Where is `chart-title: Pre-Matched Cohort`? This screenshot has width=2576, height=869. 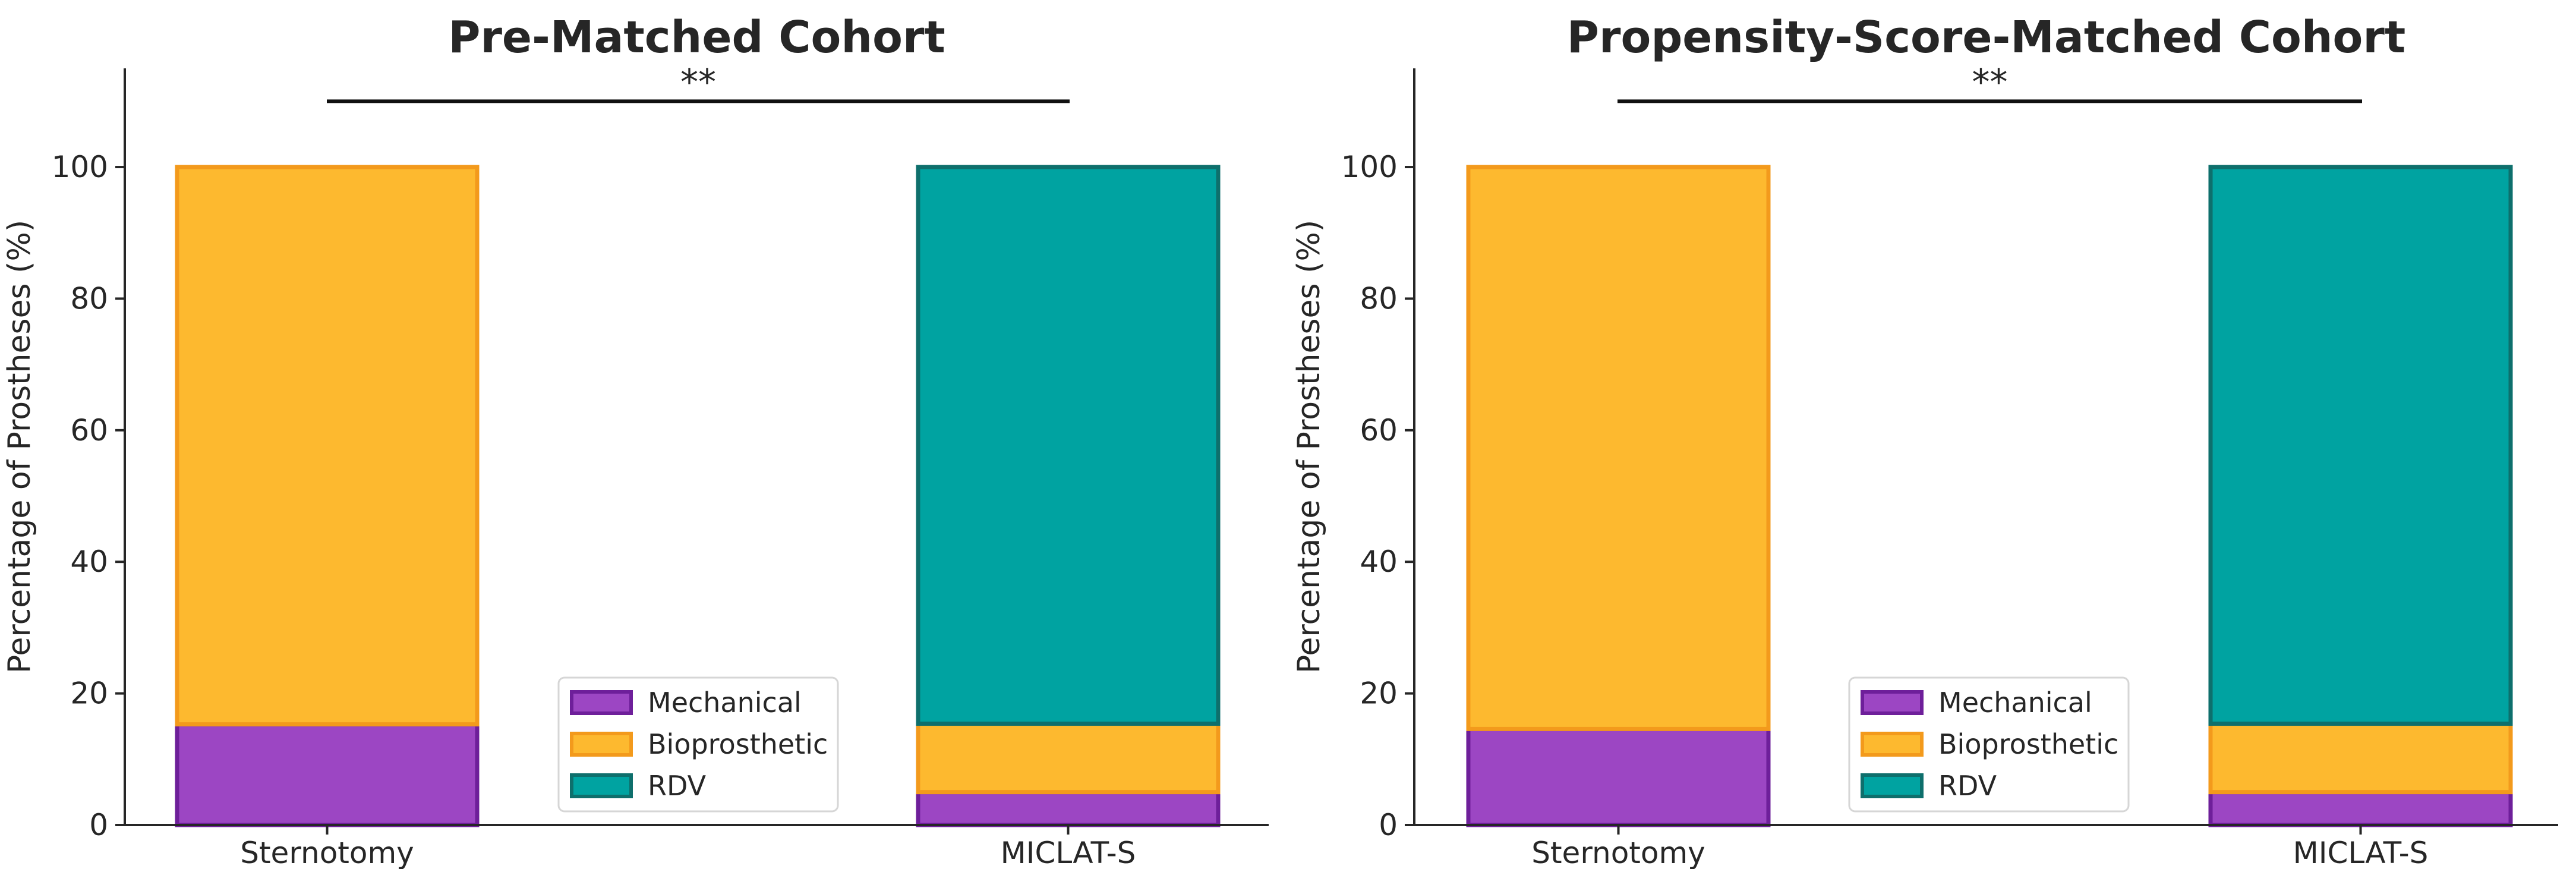
chart-title: Pre-Matched Cohort is located at coordinates (697, 37).